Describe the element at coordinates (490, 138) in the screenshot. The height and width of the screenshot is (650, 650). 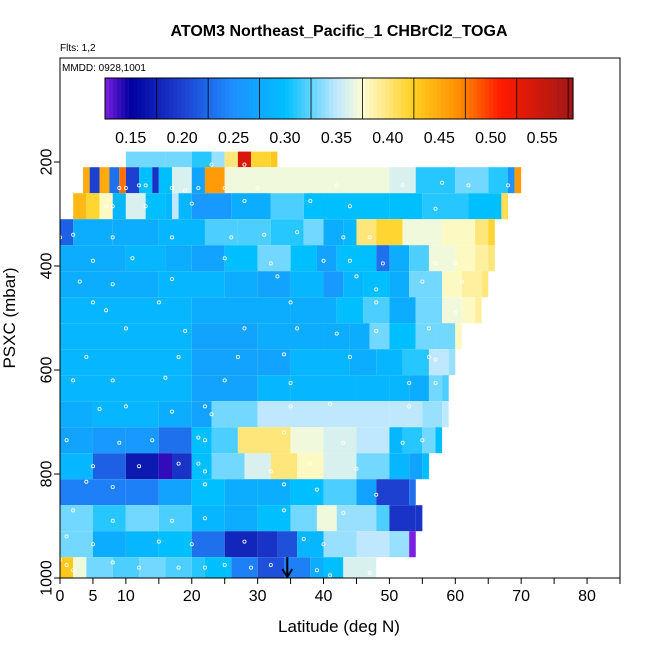
I see `colorbar-tick-label: 0.50` at that location.